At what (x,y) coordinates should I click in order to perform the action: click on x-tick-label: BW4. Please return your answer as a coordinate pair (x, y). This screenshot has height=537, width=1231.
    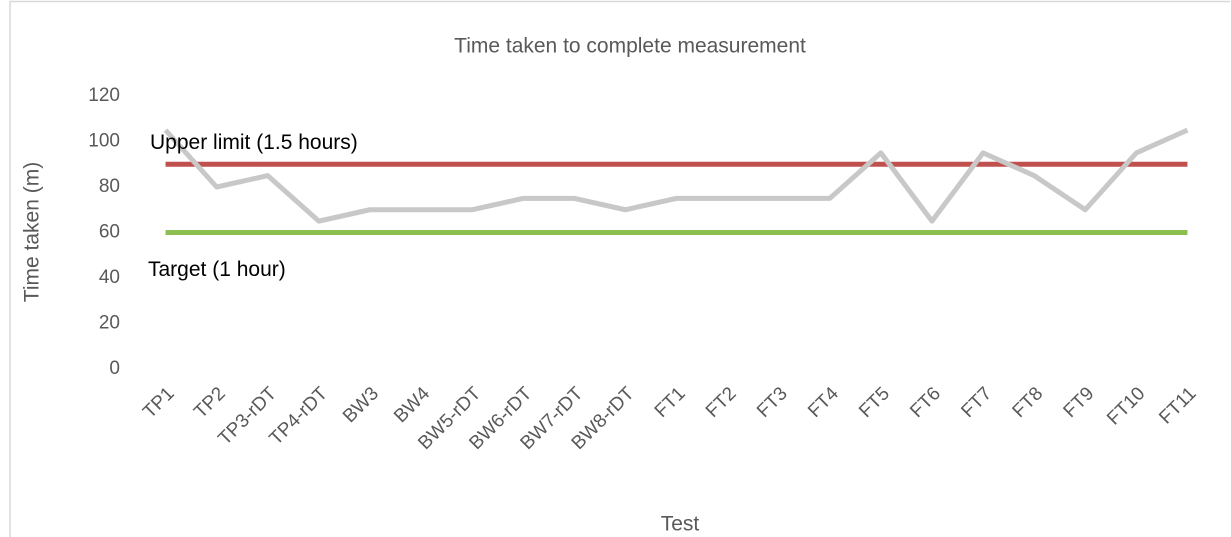
    Looking at the image, I should click on (412, 405).